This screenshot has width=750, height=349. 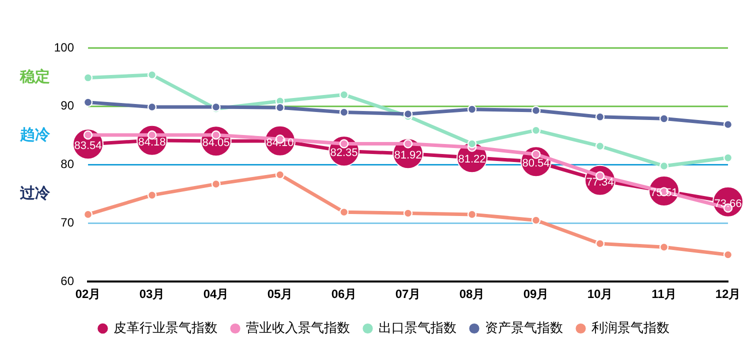 What do you see at coordinates (280, 294) in the screenshot?
I see `x-tick-label: 05月` at bounding box center [280, 294].